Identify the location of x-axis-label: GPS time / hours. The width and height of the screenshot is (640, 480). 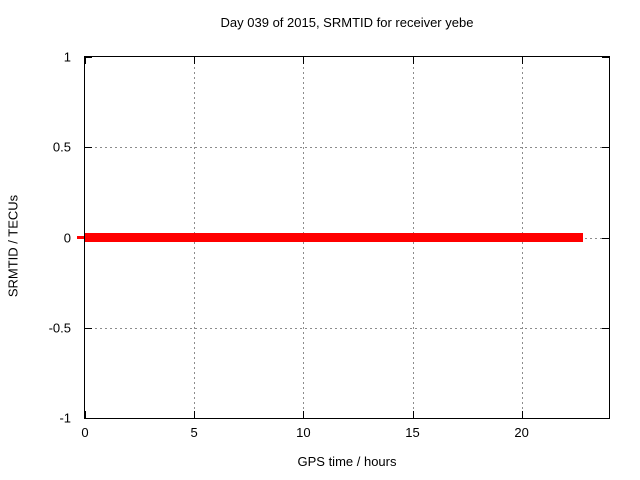
(347, 461).